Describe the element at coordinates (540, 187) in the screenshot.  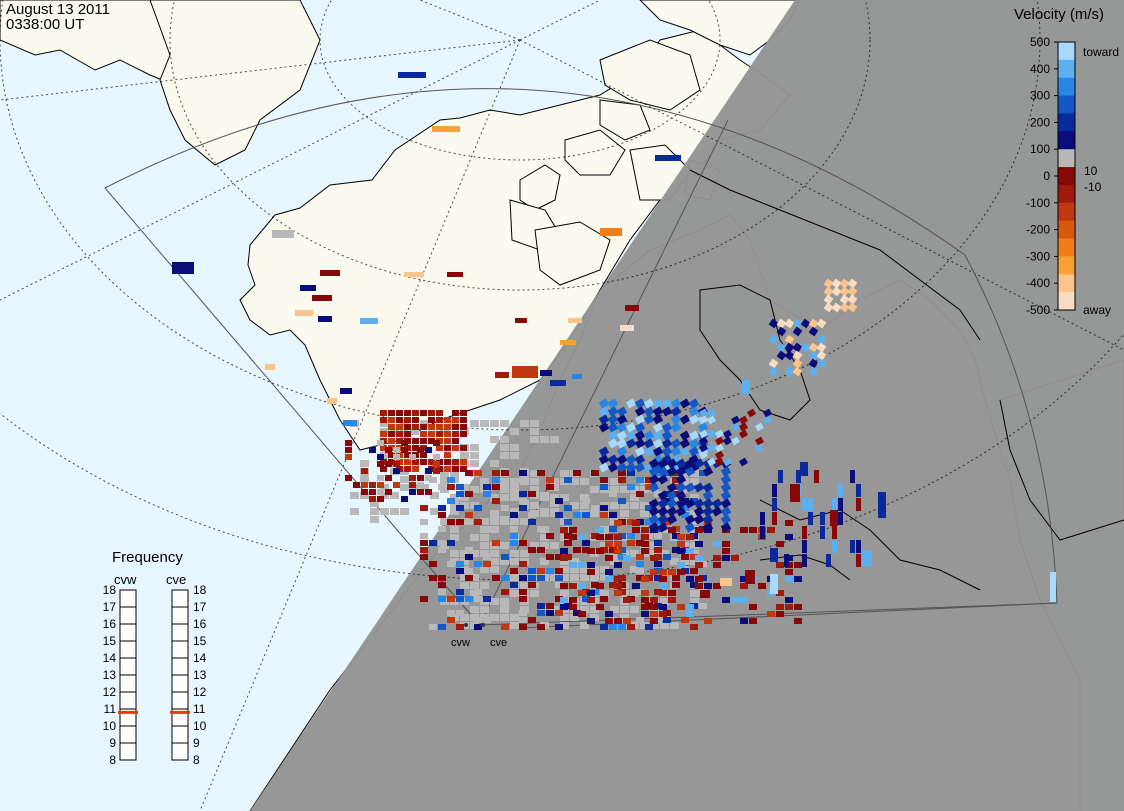
I see `arctic-island` at that location.